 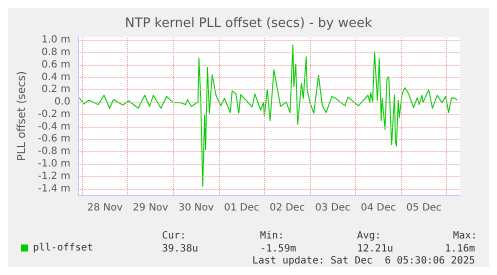 What do you see at coordinates (56, 40) in the screenshot?
I see `y-tick-label: 1.0 m` at bounding box center [56, 40].